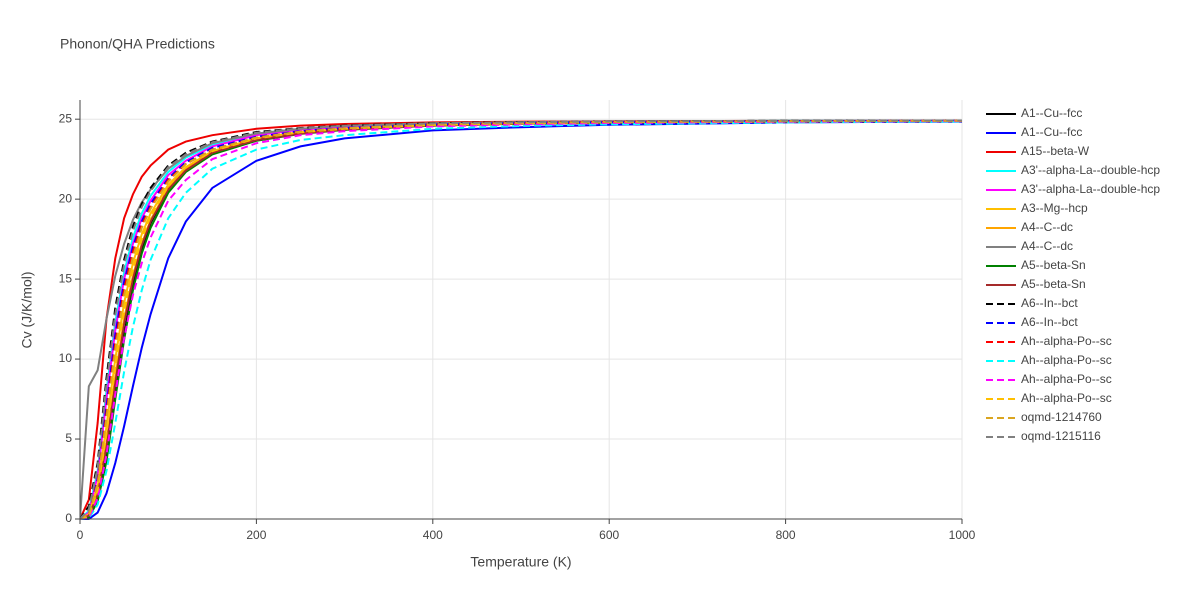  Describe the element at coordinates (137, 44) in the screenshot. I see `chart-title: Phonon/QHA Predictions` at that location.